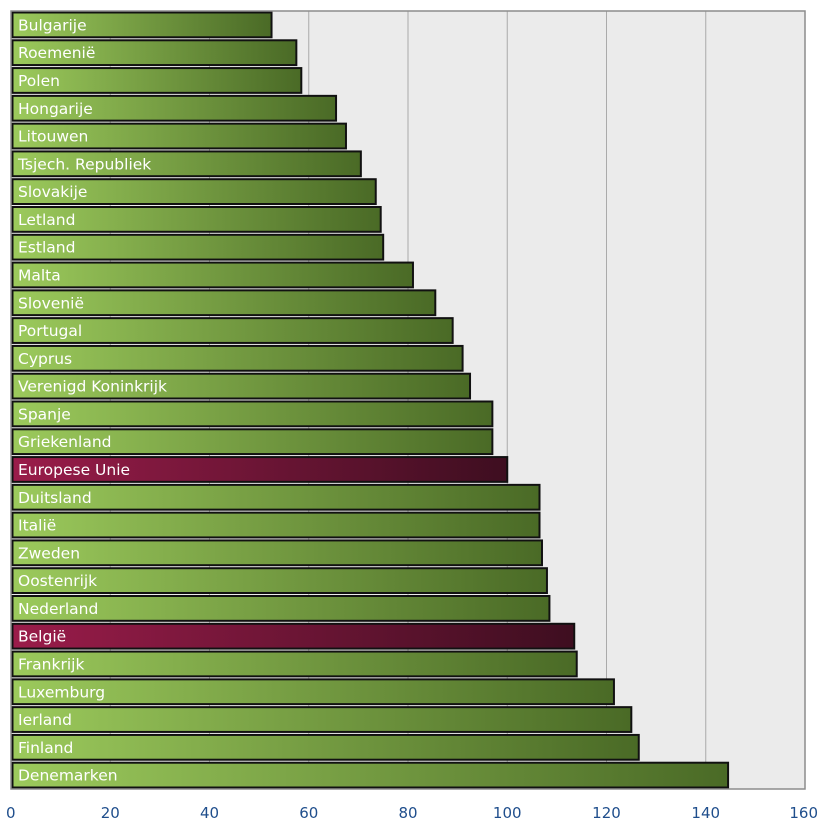 This screenshot has height=831, width=821. I want to click on bar-italie, so click(276, 525).